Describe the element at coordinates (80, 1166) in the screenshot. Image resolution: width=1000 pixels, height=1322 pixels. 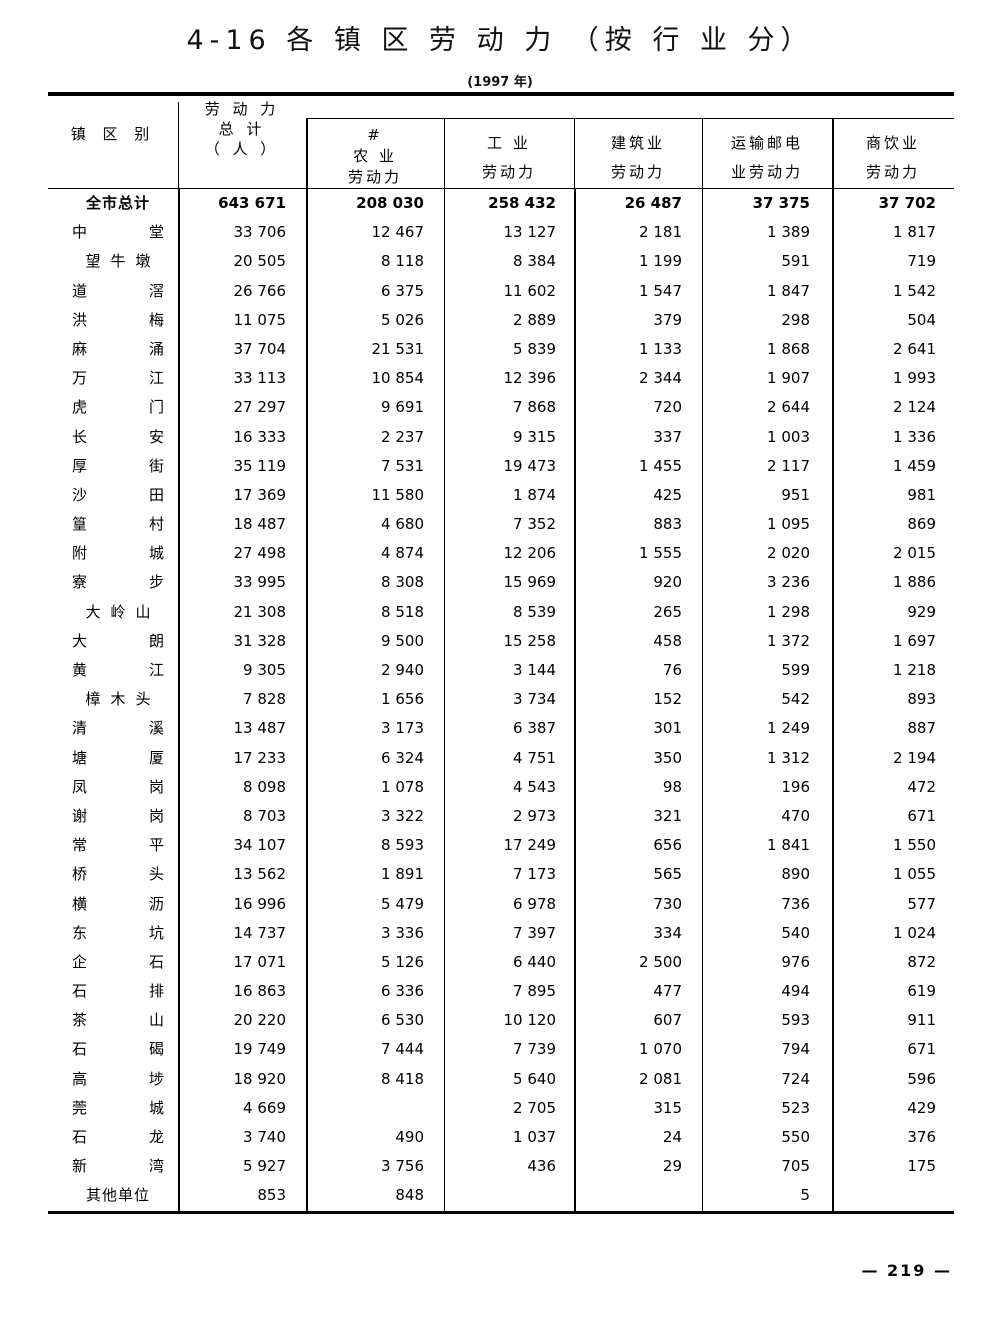
I see `region-name-char: 新` at that location.